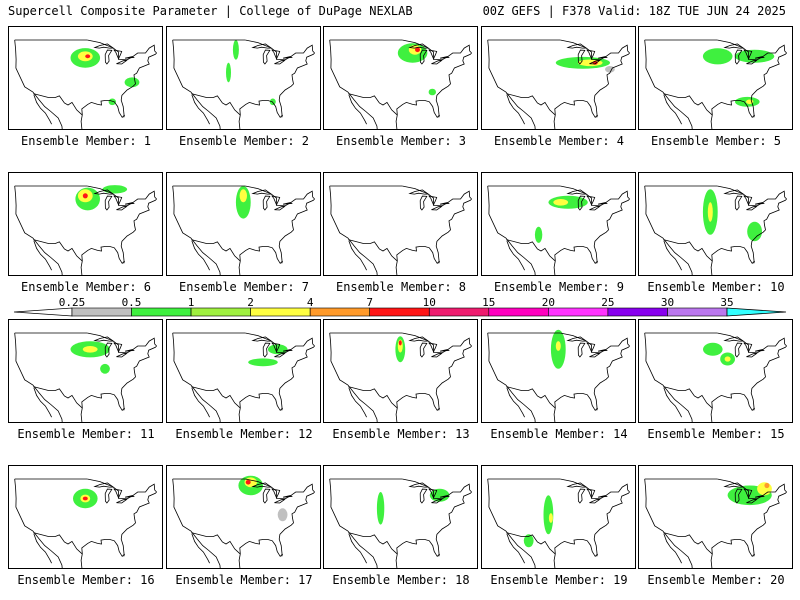 The width and height of the screenshot is (800, 600). I want to click on colorbar-tick-label: 7, so click(369, 303).